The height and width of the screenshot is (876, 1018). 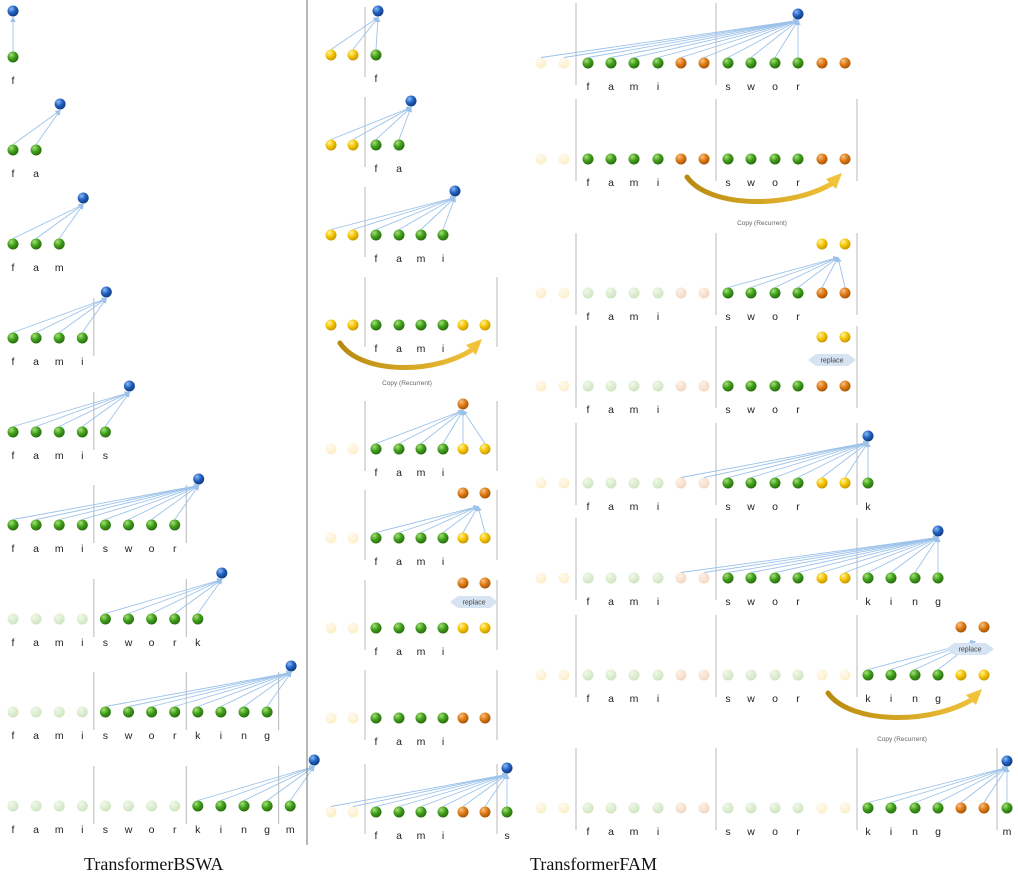 What do you see at coordinates (775, 183) in the screenshot?
I see `token-label: o` at bounding box center [775, 183].